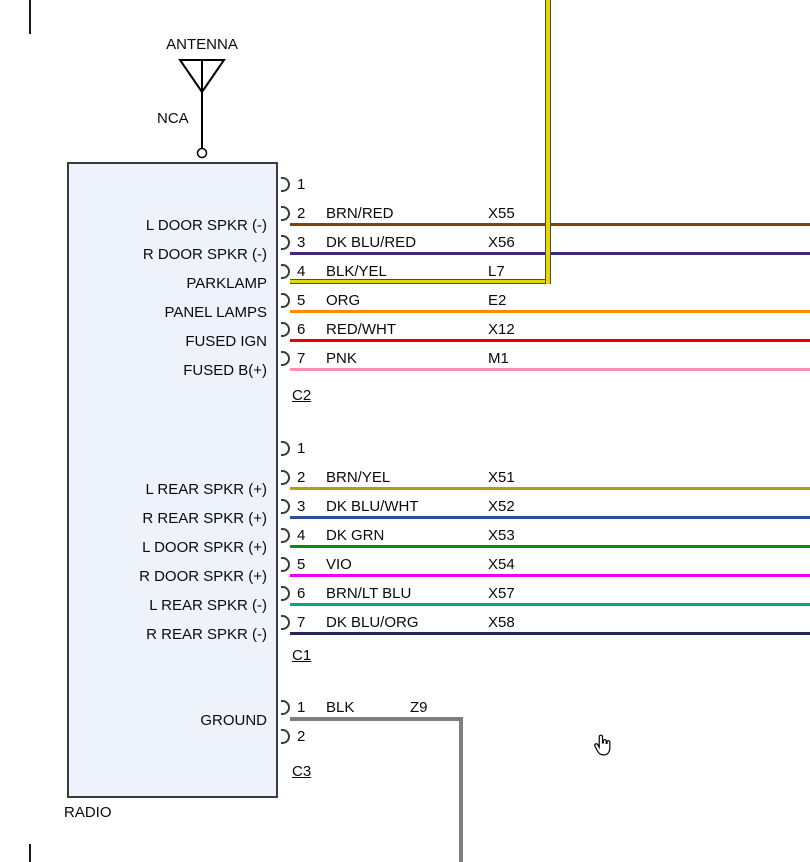 Image resolution: width=810 pixels, height=862 pixels. I want to click on antenna-terminal-label: NCA, so click(173, 118).